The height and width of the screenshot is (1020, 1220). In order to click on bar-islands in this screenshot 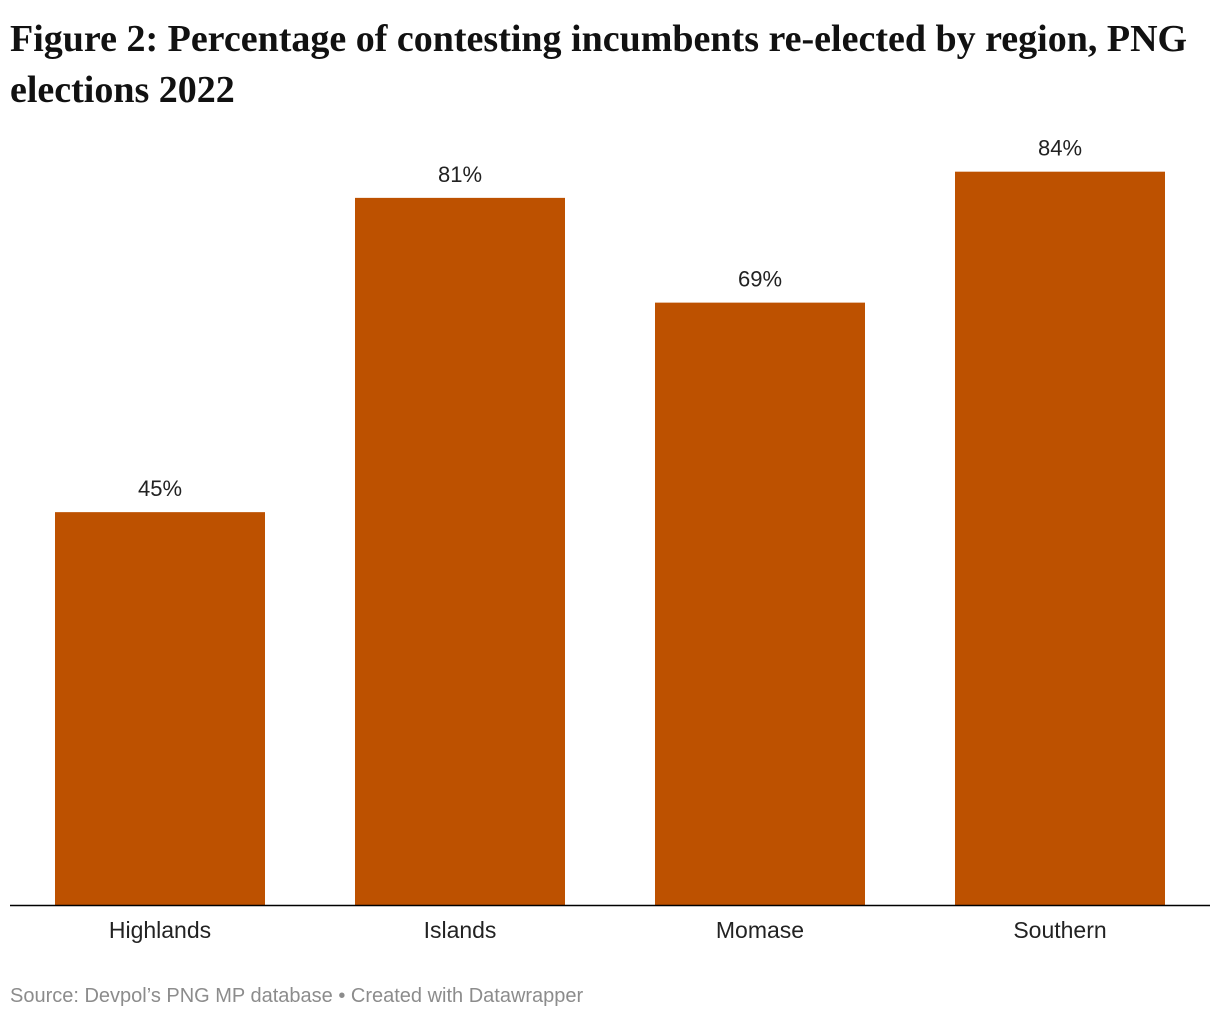, I will do `click(460, 551)`.